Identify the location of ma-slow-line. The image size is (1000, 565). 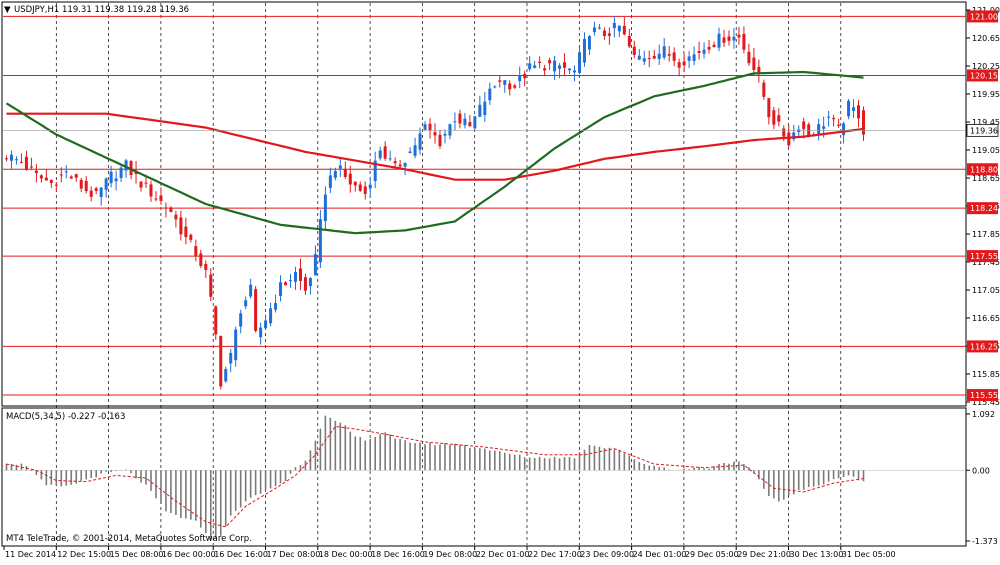
(435, 146).